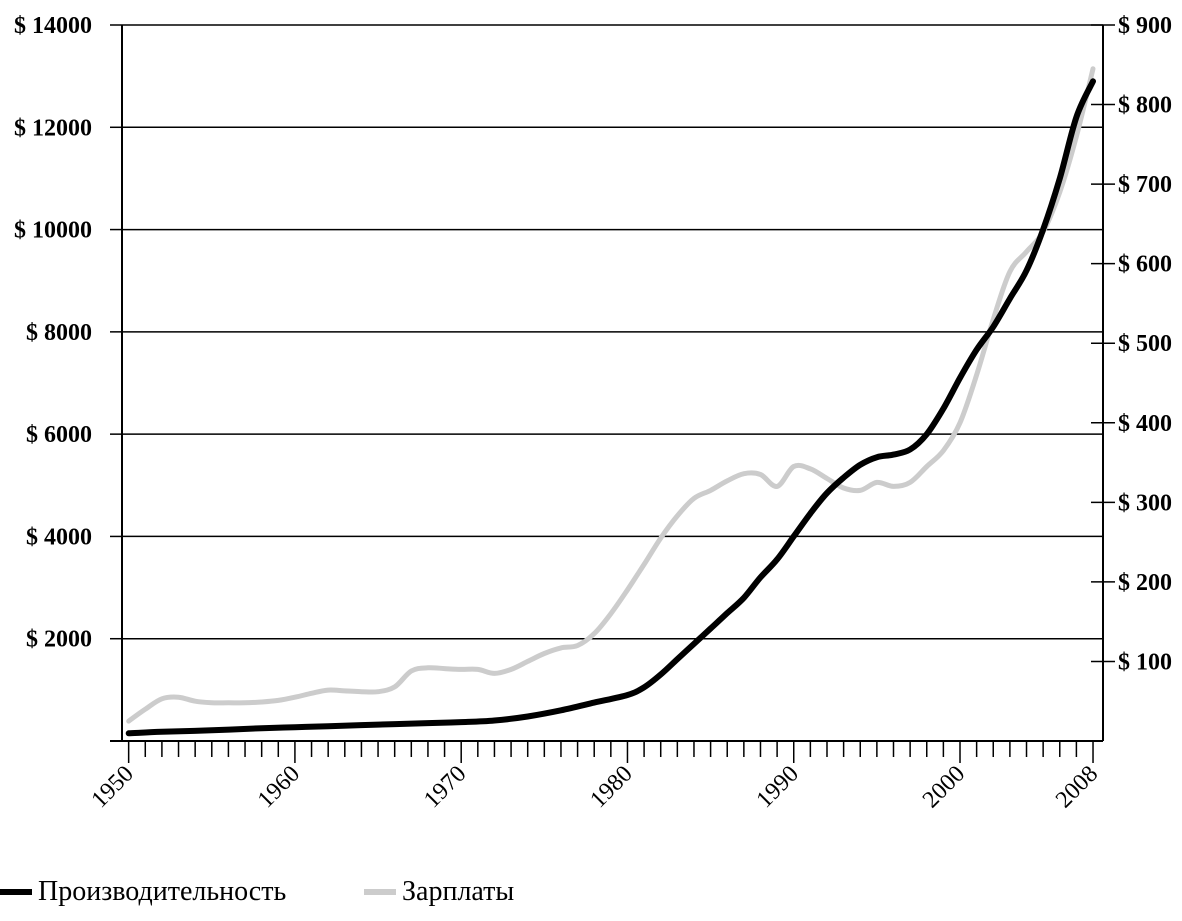 Image resolution: width=1182 pixels, height=921 pixels. I want to click on legend-label-productivity: Производительность, so click(162, 891).